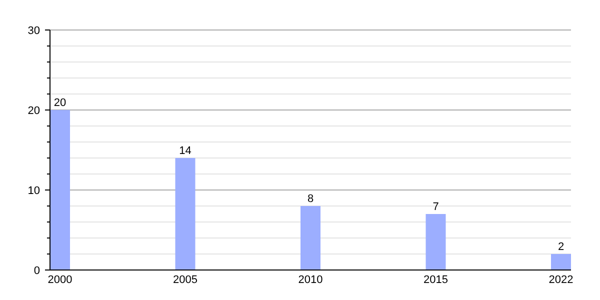 This screenshot has height=300, width=600. I want to click on x-tick-label: 2022, so click(561, 280).